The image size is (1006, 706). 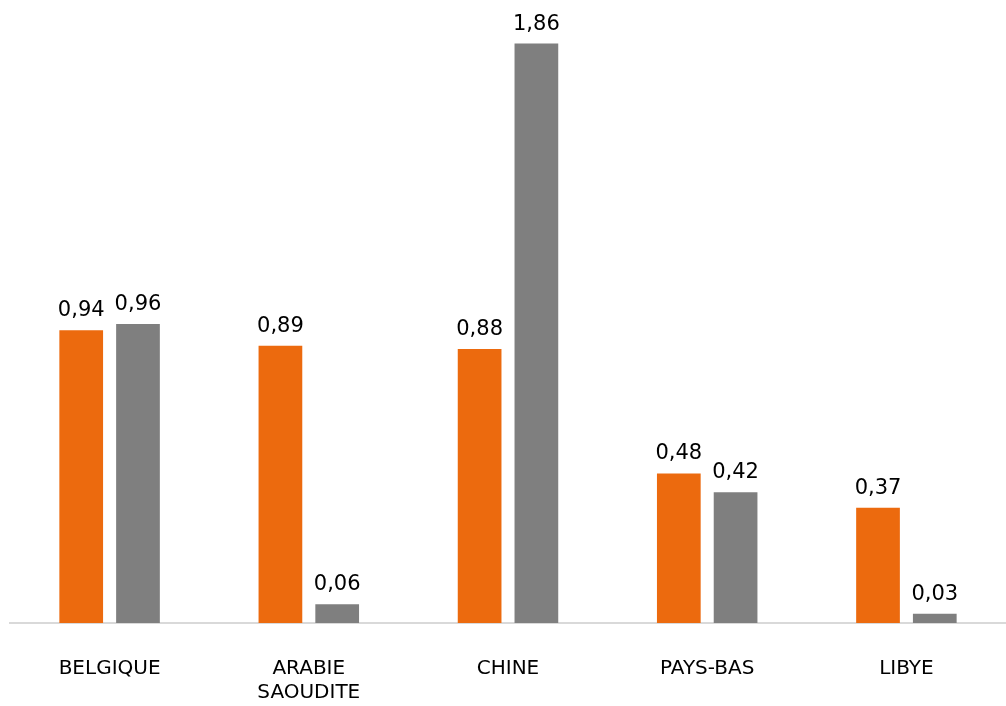 I want to click on data-label: 0,37, so click(x=878, y=486).